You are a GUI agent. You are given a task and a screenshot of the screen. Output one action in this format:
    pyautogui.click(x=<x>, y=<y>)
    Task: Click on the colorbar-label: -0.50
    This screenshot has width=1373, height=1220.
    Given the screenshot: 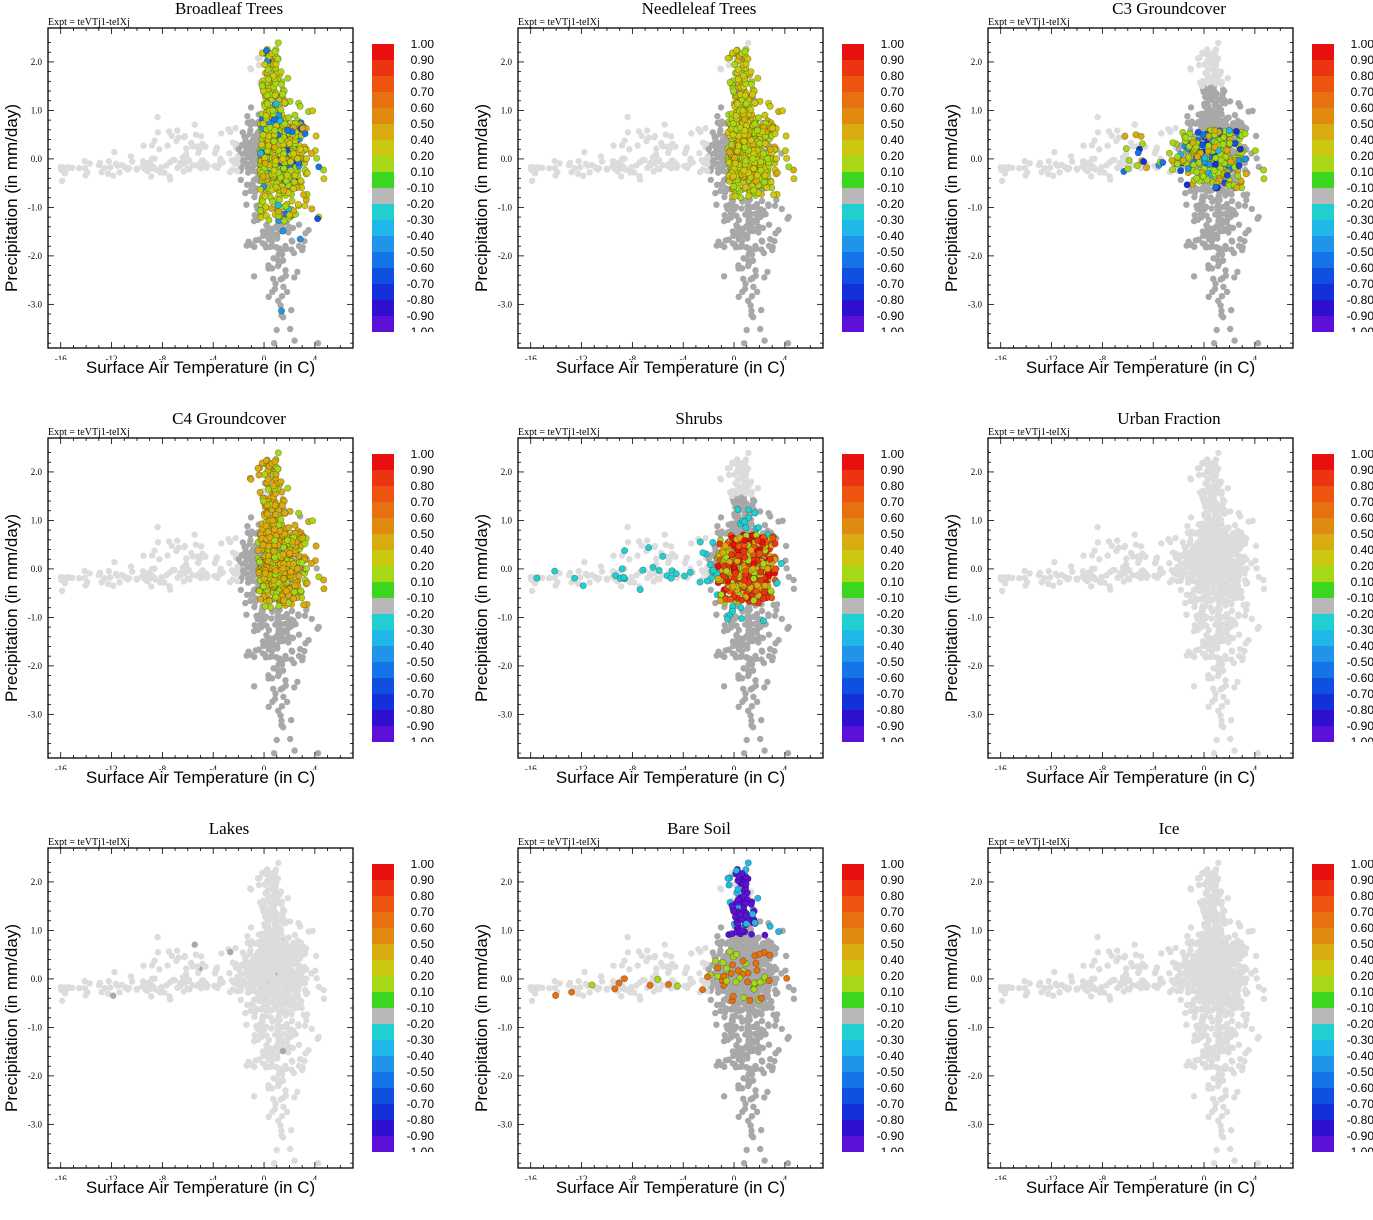 What is the action you would take?
    pyautogui.click(x=421, y=252)
    